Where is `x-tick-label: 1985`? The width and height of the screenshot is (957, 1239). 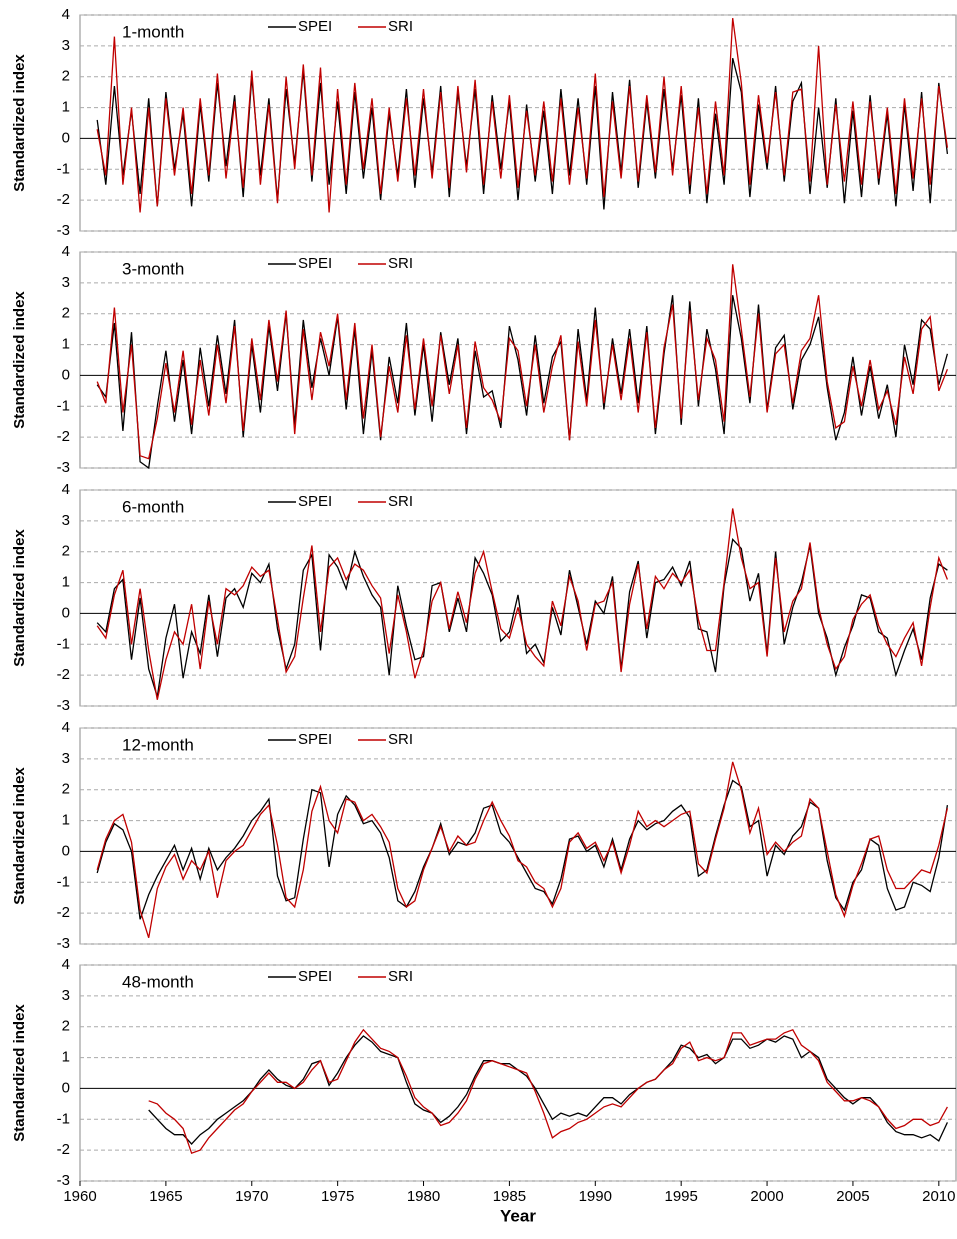 x-tick-label: 1985 is located at coordinates (509, 1196).